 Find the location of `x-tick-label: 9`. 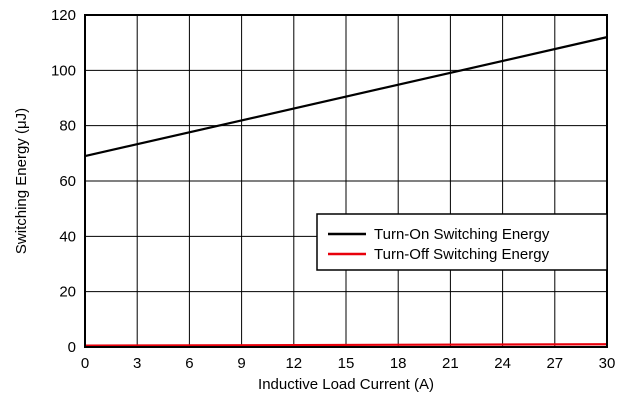

x-tick-label: 9 is located at coordinates (241, 363).